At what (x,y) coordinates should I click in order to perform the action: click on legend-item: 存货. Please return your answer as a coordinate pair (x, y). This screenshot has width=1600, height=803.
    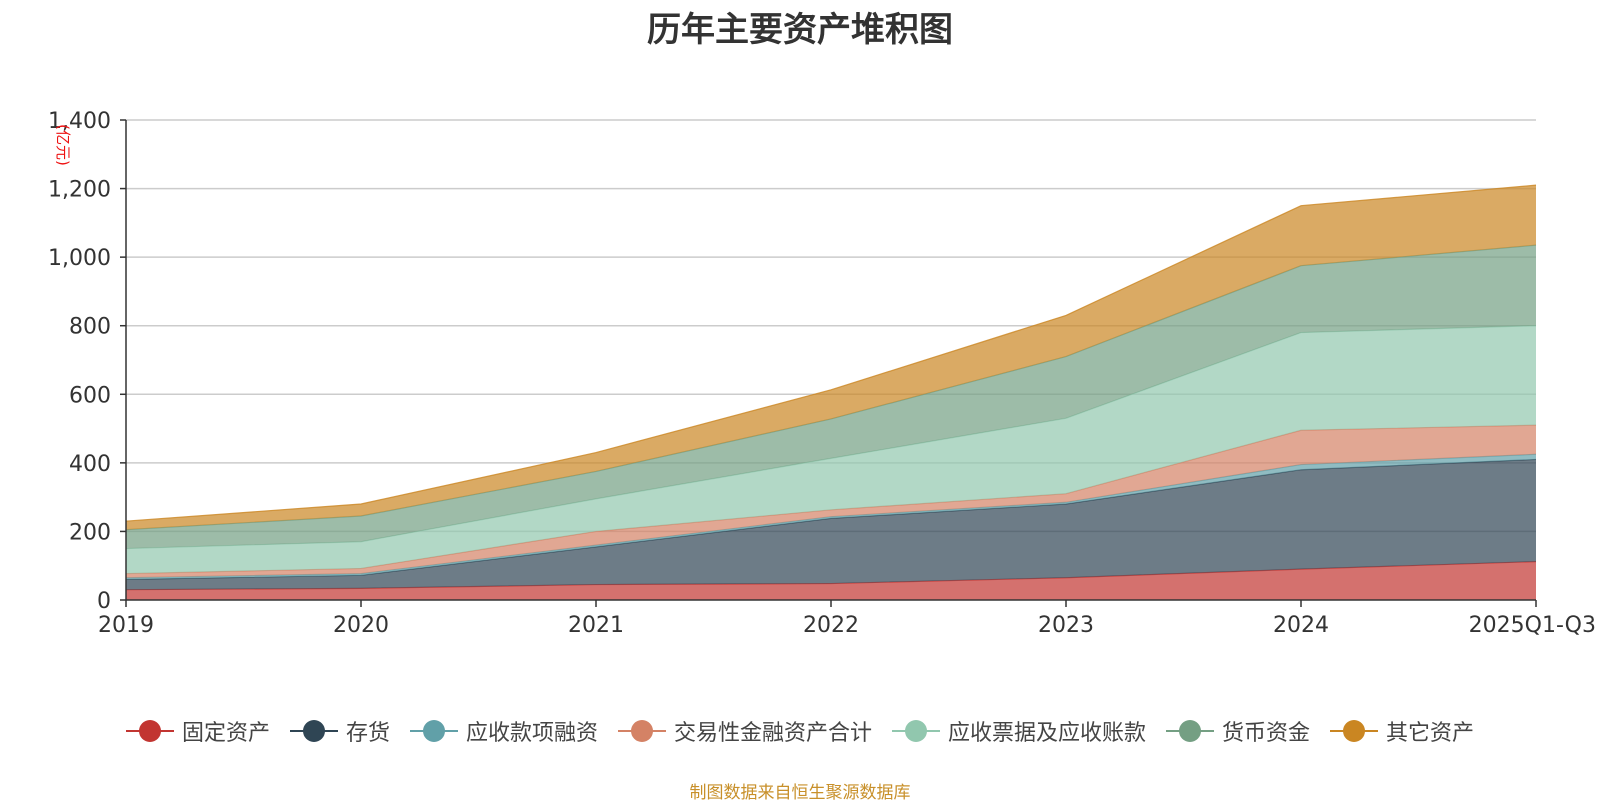
    Looking at the image, I should click on (339, 731).